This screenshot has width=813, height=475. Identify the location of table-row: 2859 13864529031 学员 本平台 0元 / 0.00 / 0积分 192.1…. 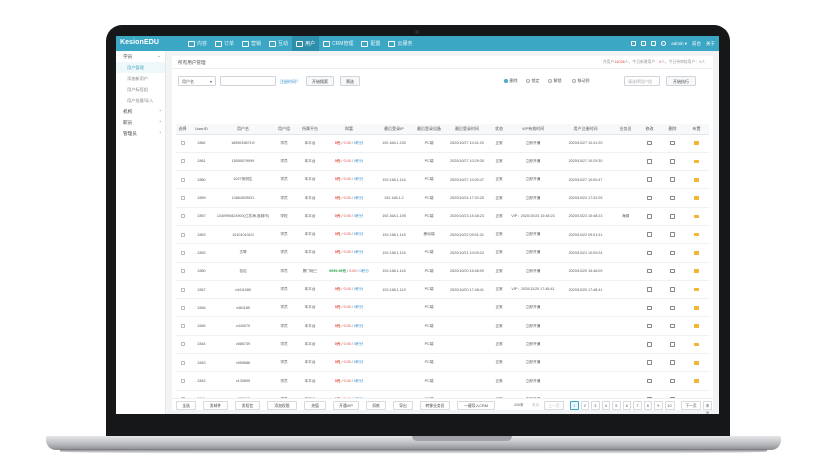
(442, 198).